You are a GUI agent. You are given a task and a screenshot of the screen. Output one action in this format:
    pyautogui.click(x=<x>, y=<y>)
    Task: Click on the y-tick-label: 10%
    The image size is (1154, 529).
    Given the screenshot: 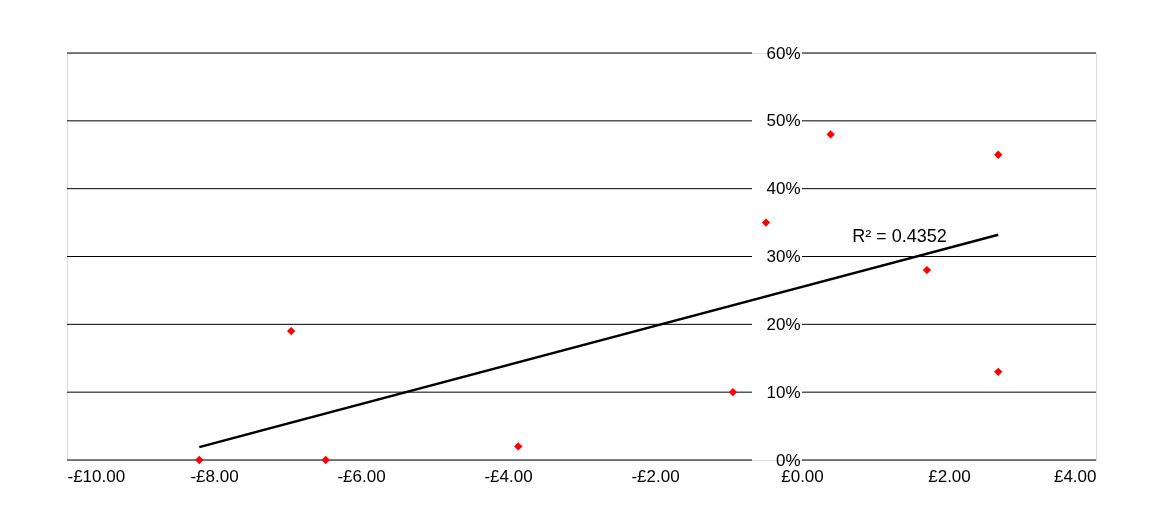 What is the action you would take?
    pyautogui.click(x=783, y=392)
    